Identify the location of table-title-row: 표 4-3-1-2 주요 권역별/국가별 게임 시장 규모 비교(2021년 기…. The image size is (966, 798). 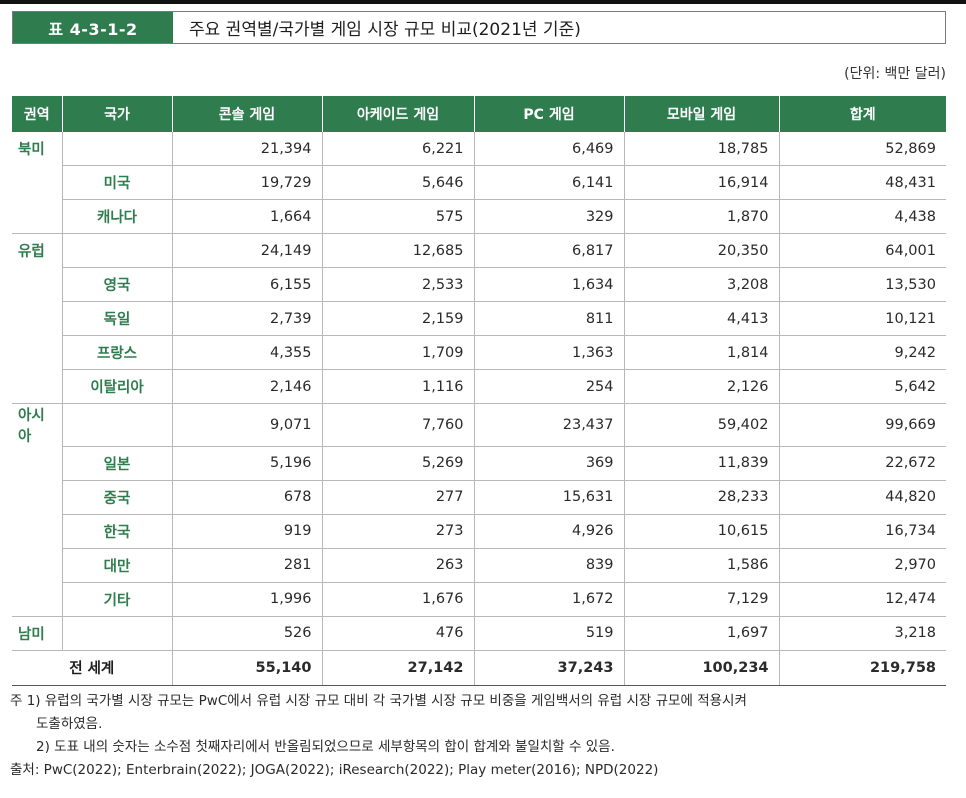
(479, 27).